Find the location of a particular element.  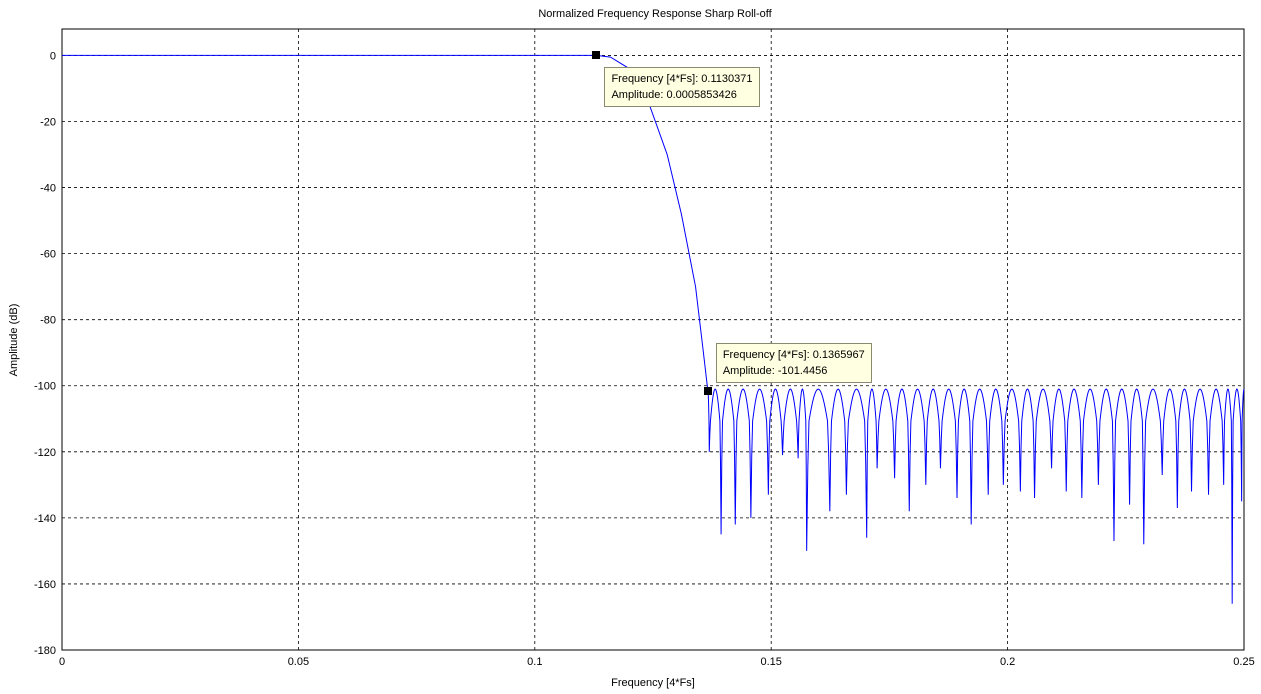

y-axis-label: Amplitude (dB) is located at coordinates (14, 340).